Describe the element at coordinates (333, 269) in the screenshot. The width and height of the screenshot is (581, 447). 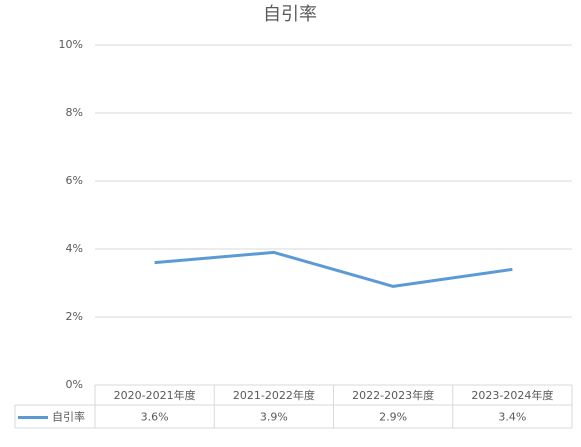
I see `series-line` at that location.